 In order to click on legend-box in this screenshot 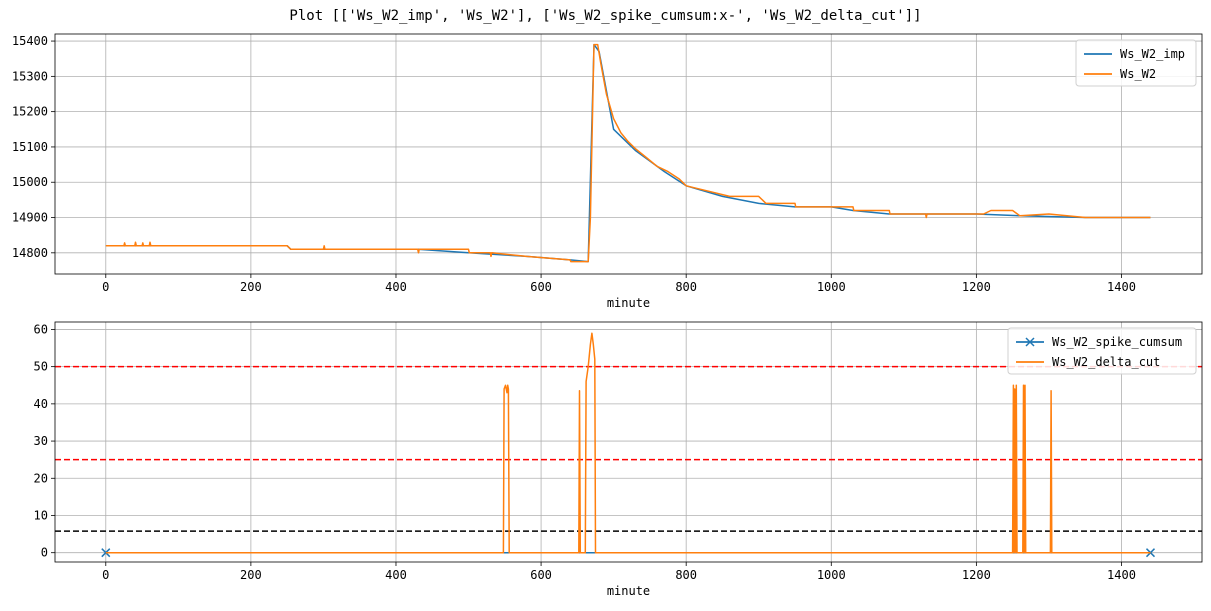, I will do `click(1102, 351)`.